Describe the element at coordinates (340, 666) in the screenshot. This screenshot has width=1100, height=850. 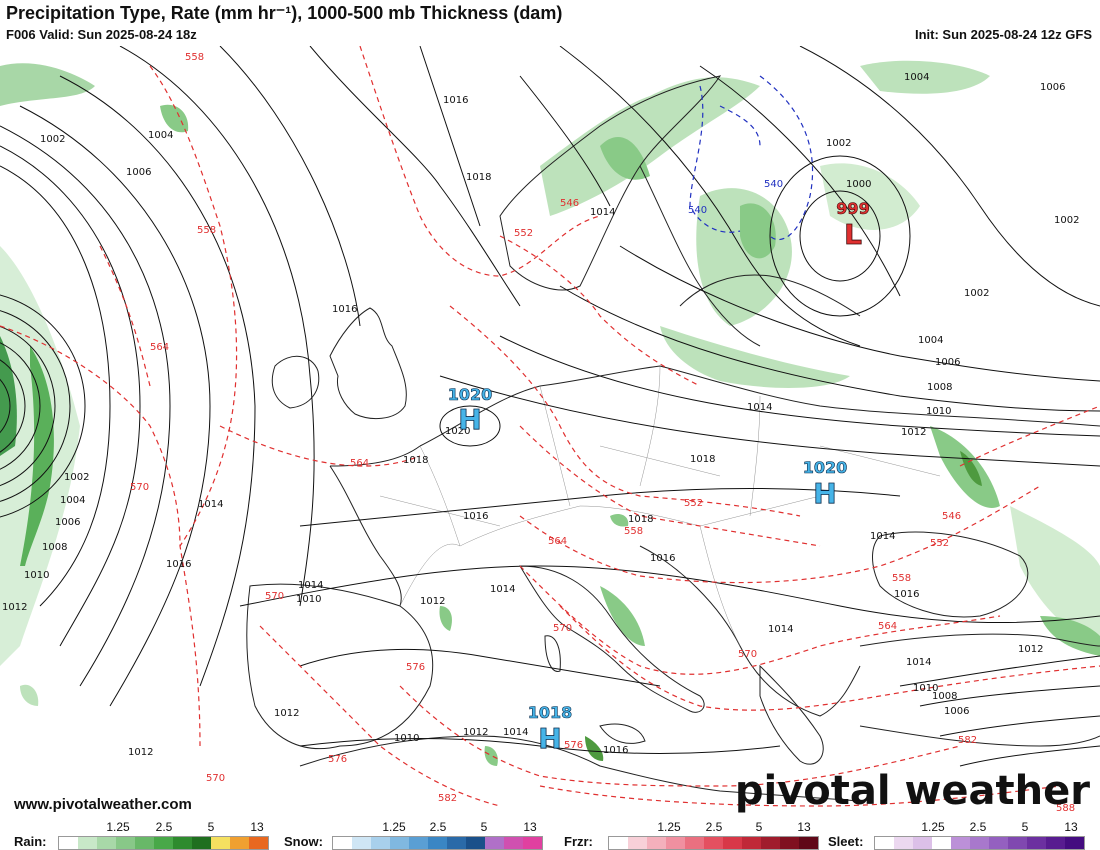
I see `coastline-iberia` at that location.